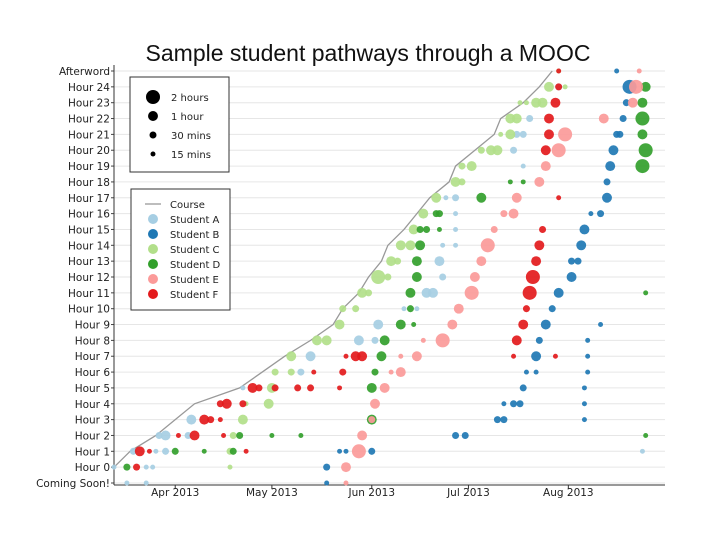 The width and height of the screenshot is (720, 540). I want to click on y-tick-label: Hour 21, so click(89, 135).